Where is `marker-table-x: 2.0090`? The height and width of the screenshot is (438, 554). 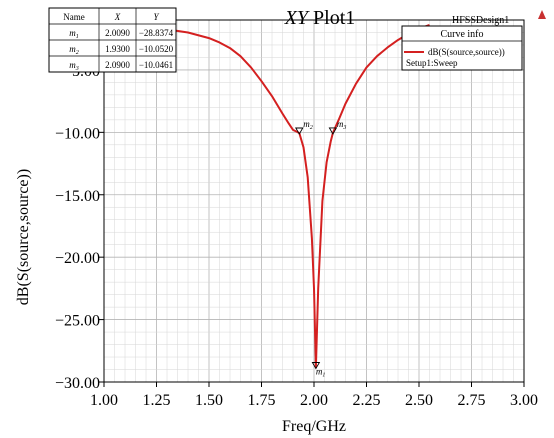
marker-table-x: 2.0090 is located at coordinates (117, 33).